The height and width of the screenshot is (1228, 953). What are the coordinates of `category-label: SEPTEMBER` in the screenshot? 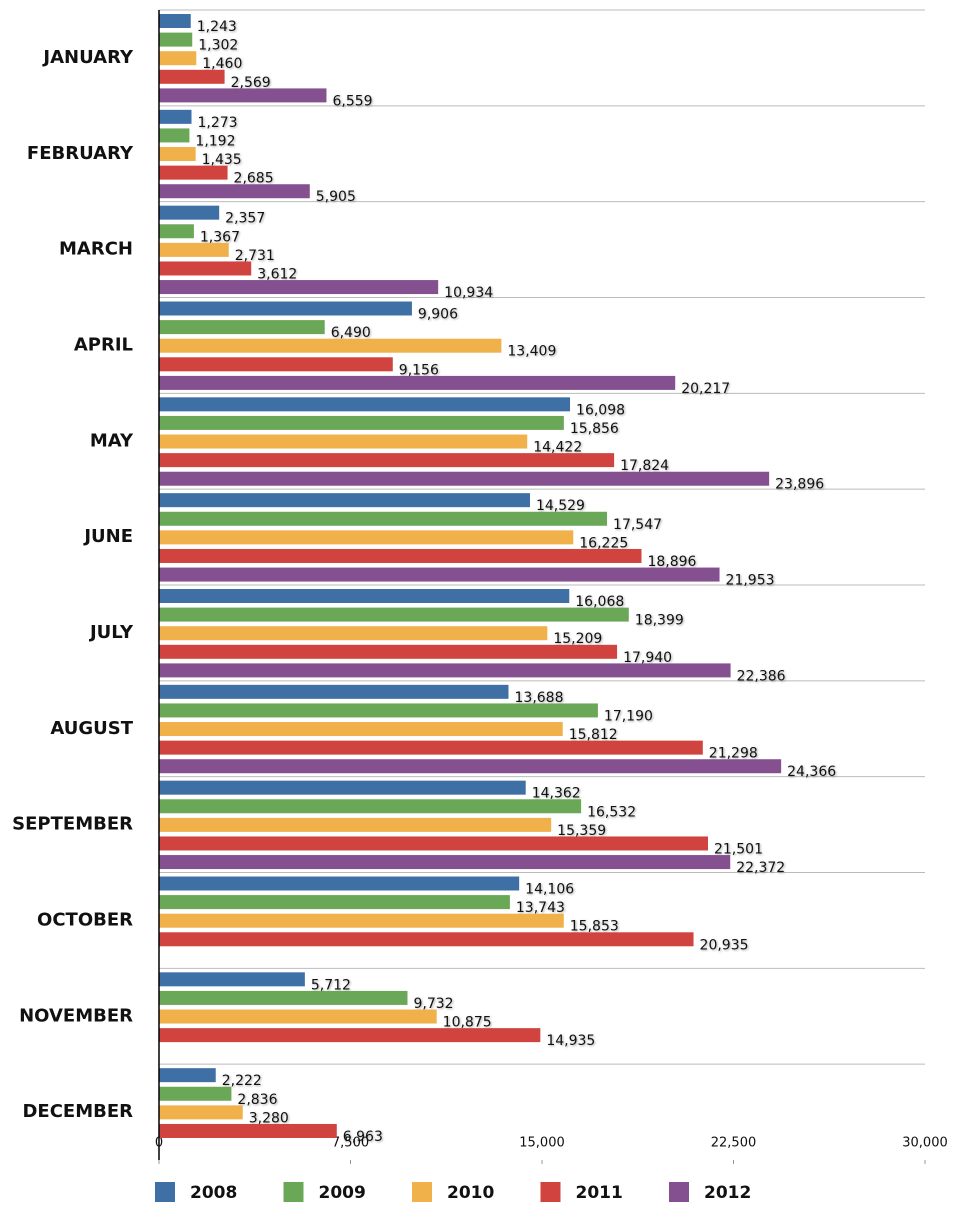 It's located at (72, 824).